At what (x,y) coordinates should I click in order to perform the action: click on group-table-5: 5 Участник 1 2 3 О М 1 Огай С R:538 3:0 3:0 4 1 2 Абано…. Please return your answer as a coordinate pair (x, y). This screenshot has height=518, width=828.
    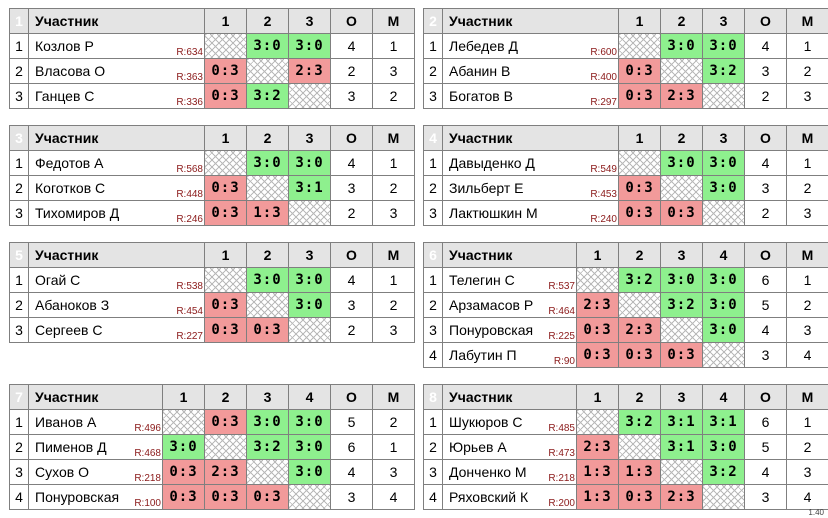
    Looking at the image, I should click on (212, 292).